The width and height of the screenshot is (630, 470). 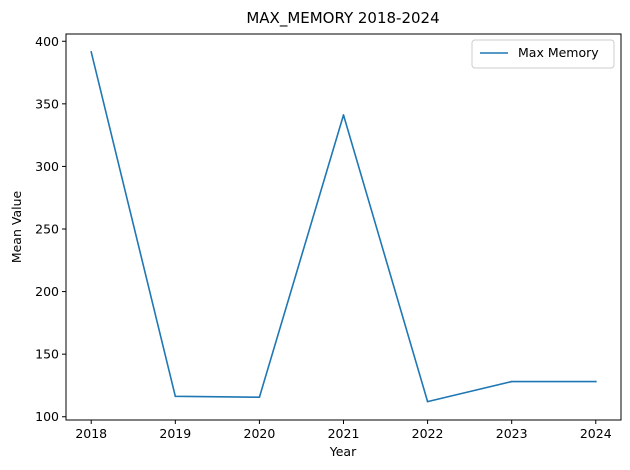 What do you see at coordinates (260, 433) in the screenshot?
I see `x-tick-label: 2020` at bounding box center [260, 433].